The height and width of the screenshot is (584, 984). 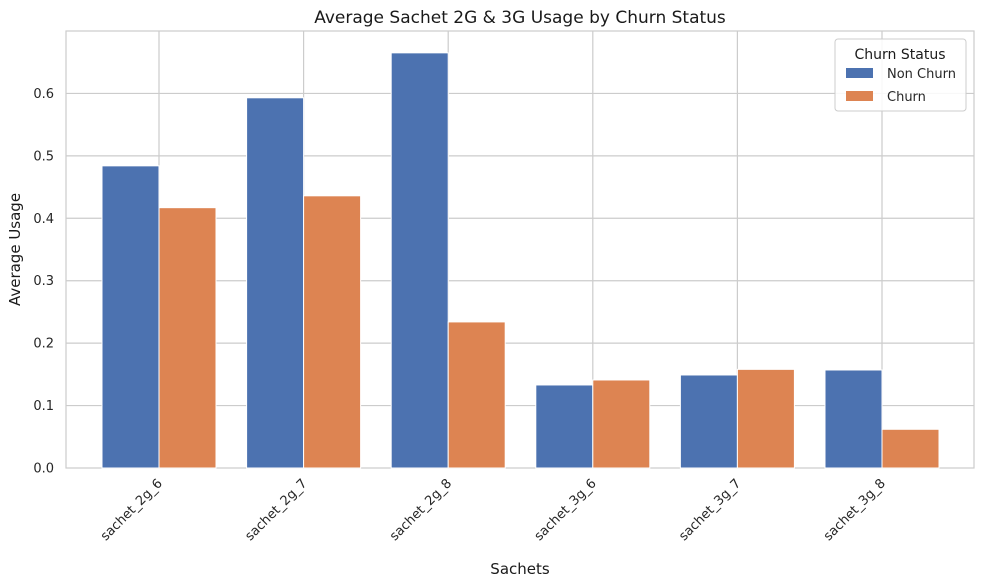 I want to click on x-tick-label: sachet_3g_7, so click(x=710, y=510).